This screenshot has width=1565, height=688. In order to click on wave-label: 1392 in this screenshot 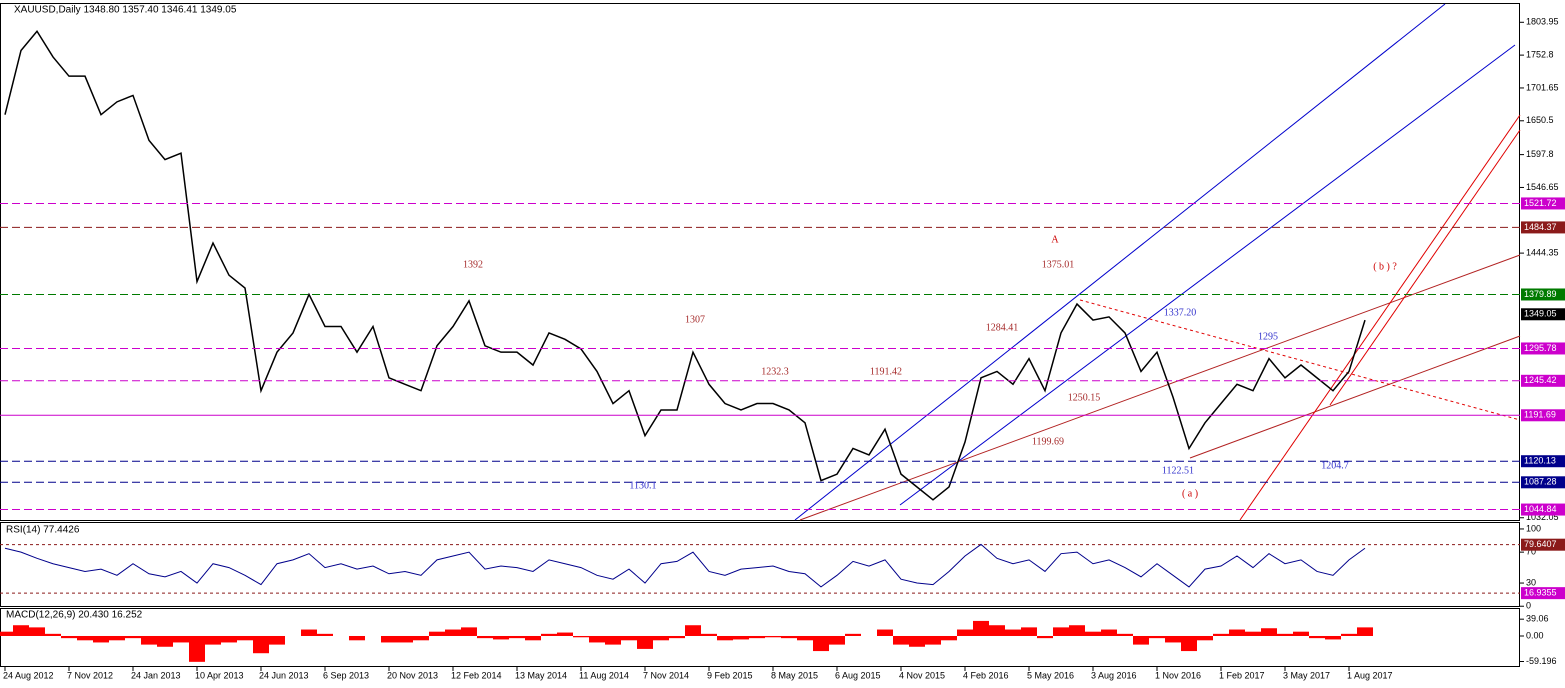, I will do `click(473, 264)`.